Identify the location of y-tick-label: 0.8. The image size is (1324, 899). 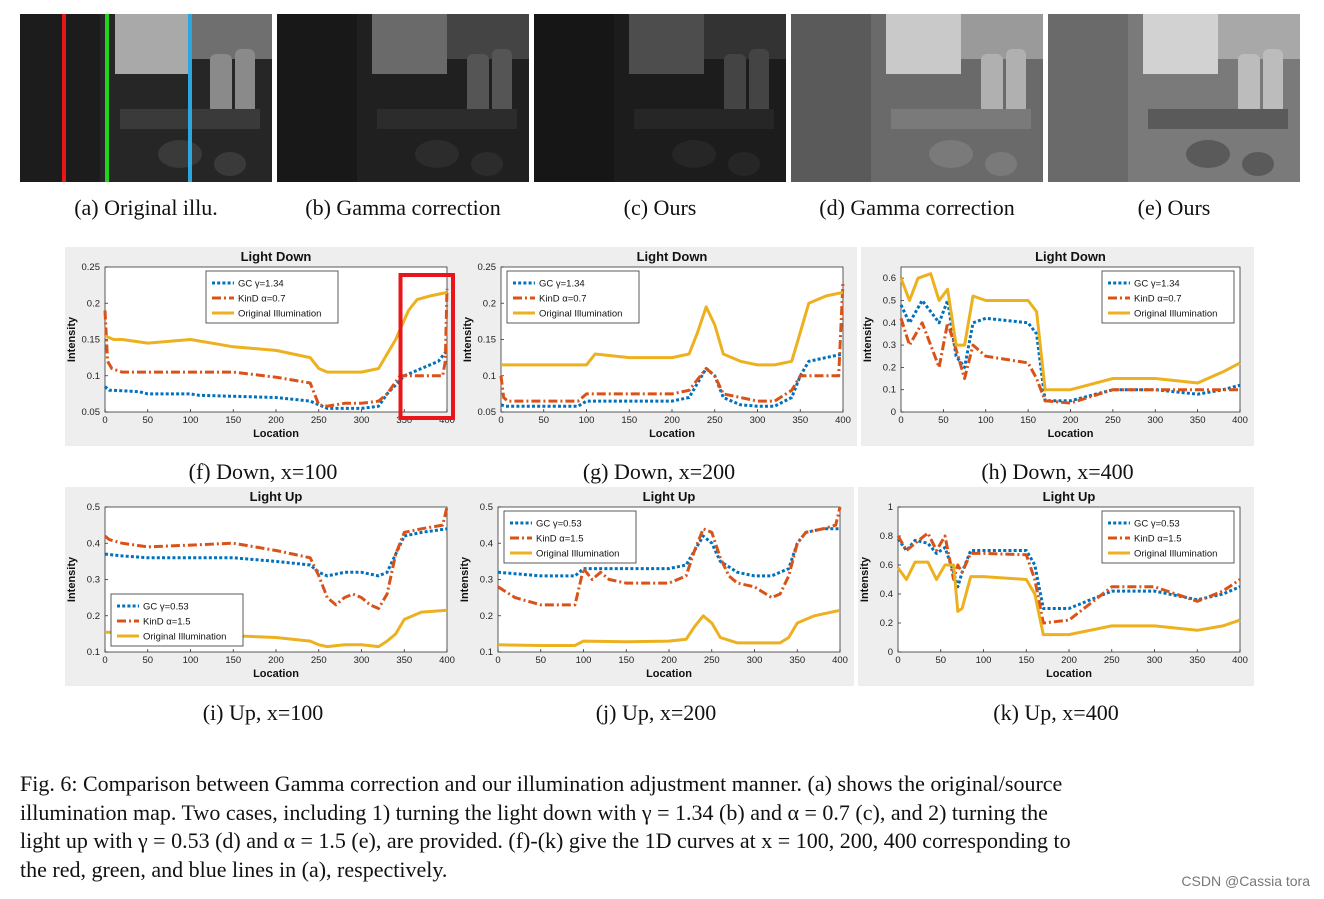
(886, 536).